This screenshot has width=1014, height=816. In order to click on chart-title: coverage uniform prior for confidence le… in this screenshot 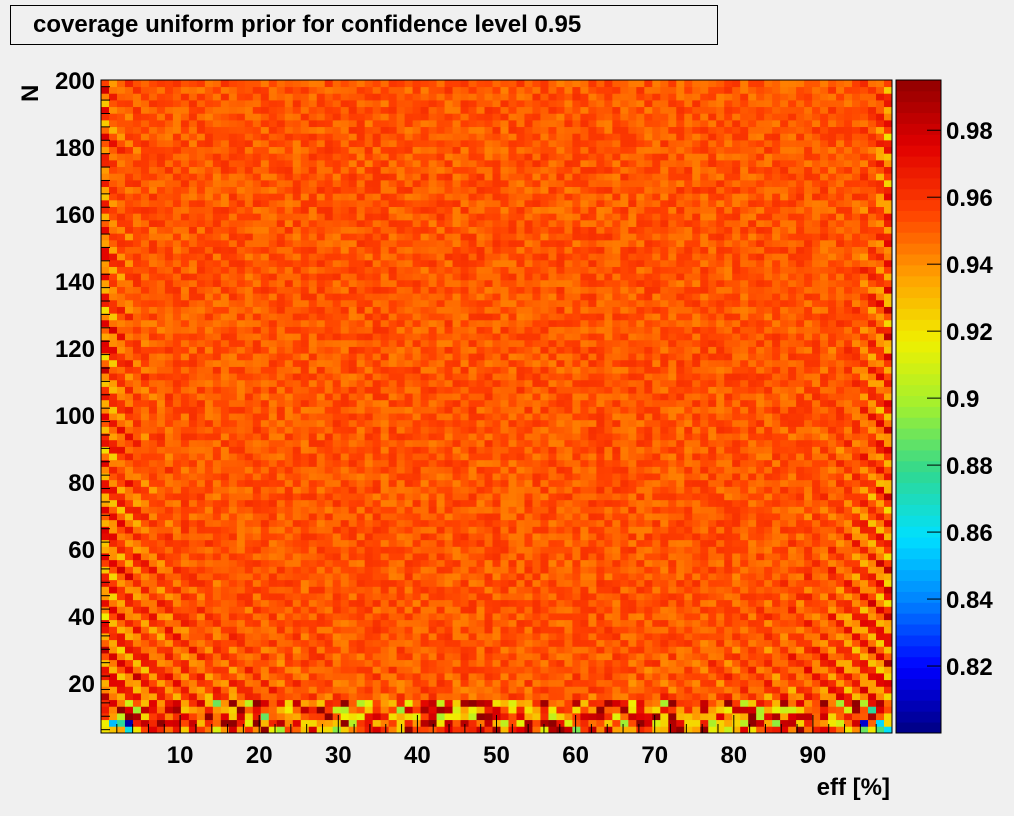, I will do `click(364, 25)`.